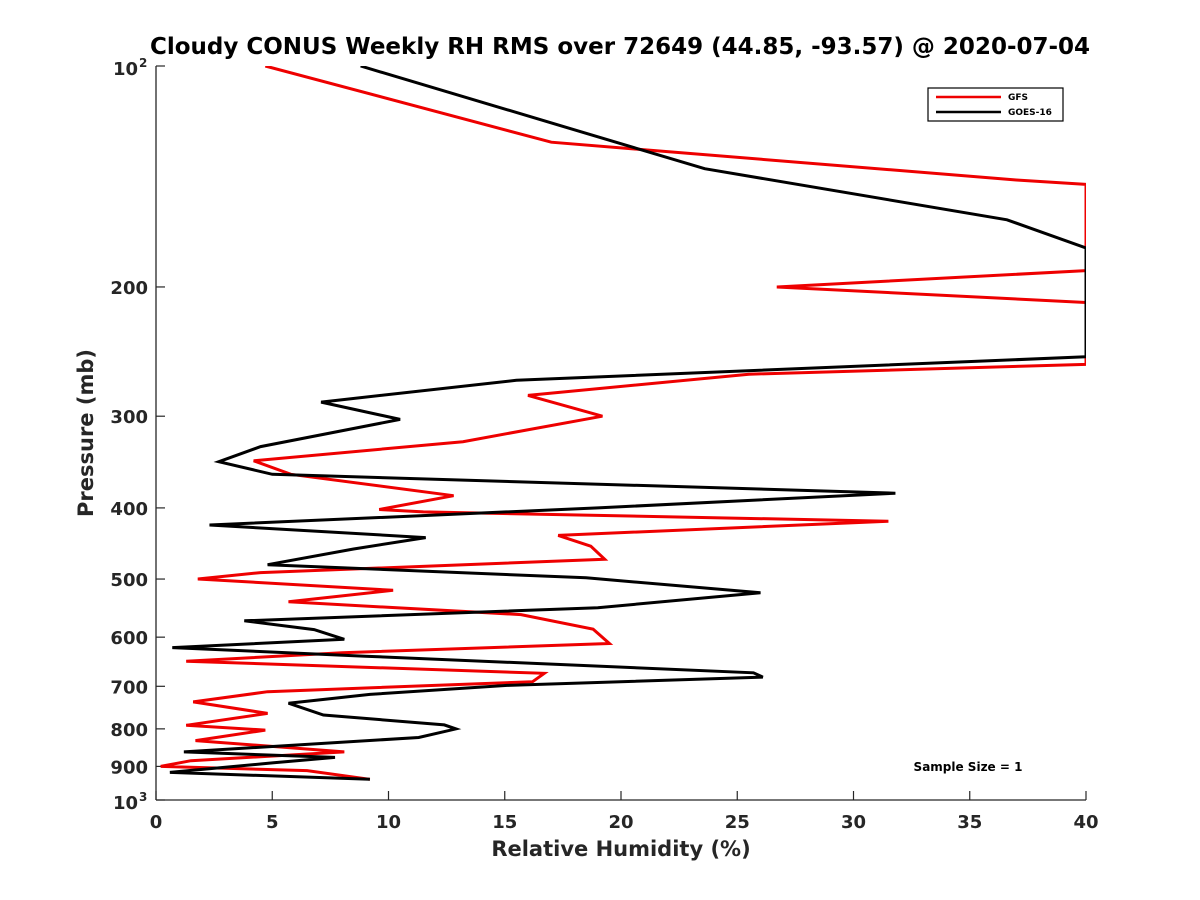 Image resolution: width=1200 pixels, height=900 pixels. What do you see at coordinates (156, 822) in the screenshot?
I see `x-tick-label: 0` at bounding box center [156, 822].